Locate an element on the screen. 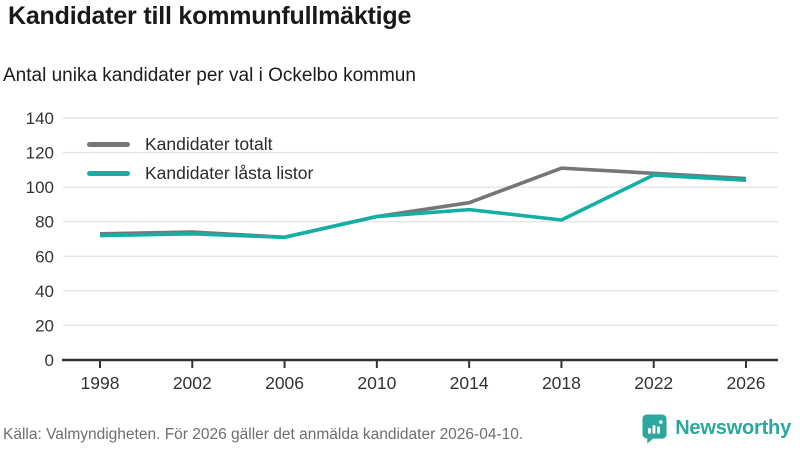  x-tick-label: 2010 is located at coordinates (376, 383).